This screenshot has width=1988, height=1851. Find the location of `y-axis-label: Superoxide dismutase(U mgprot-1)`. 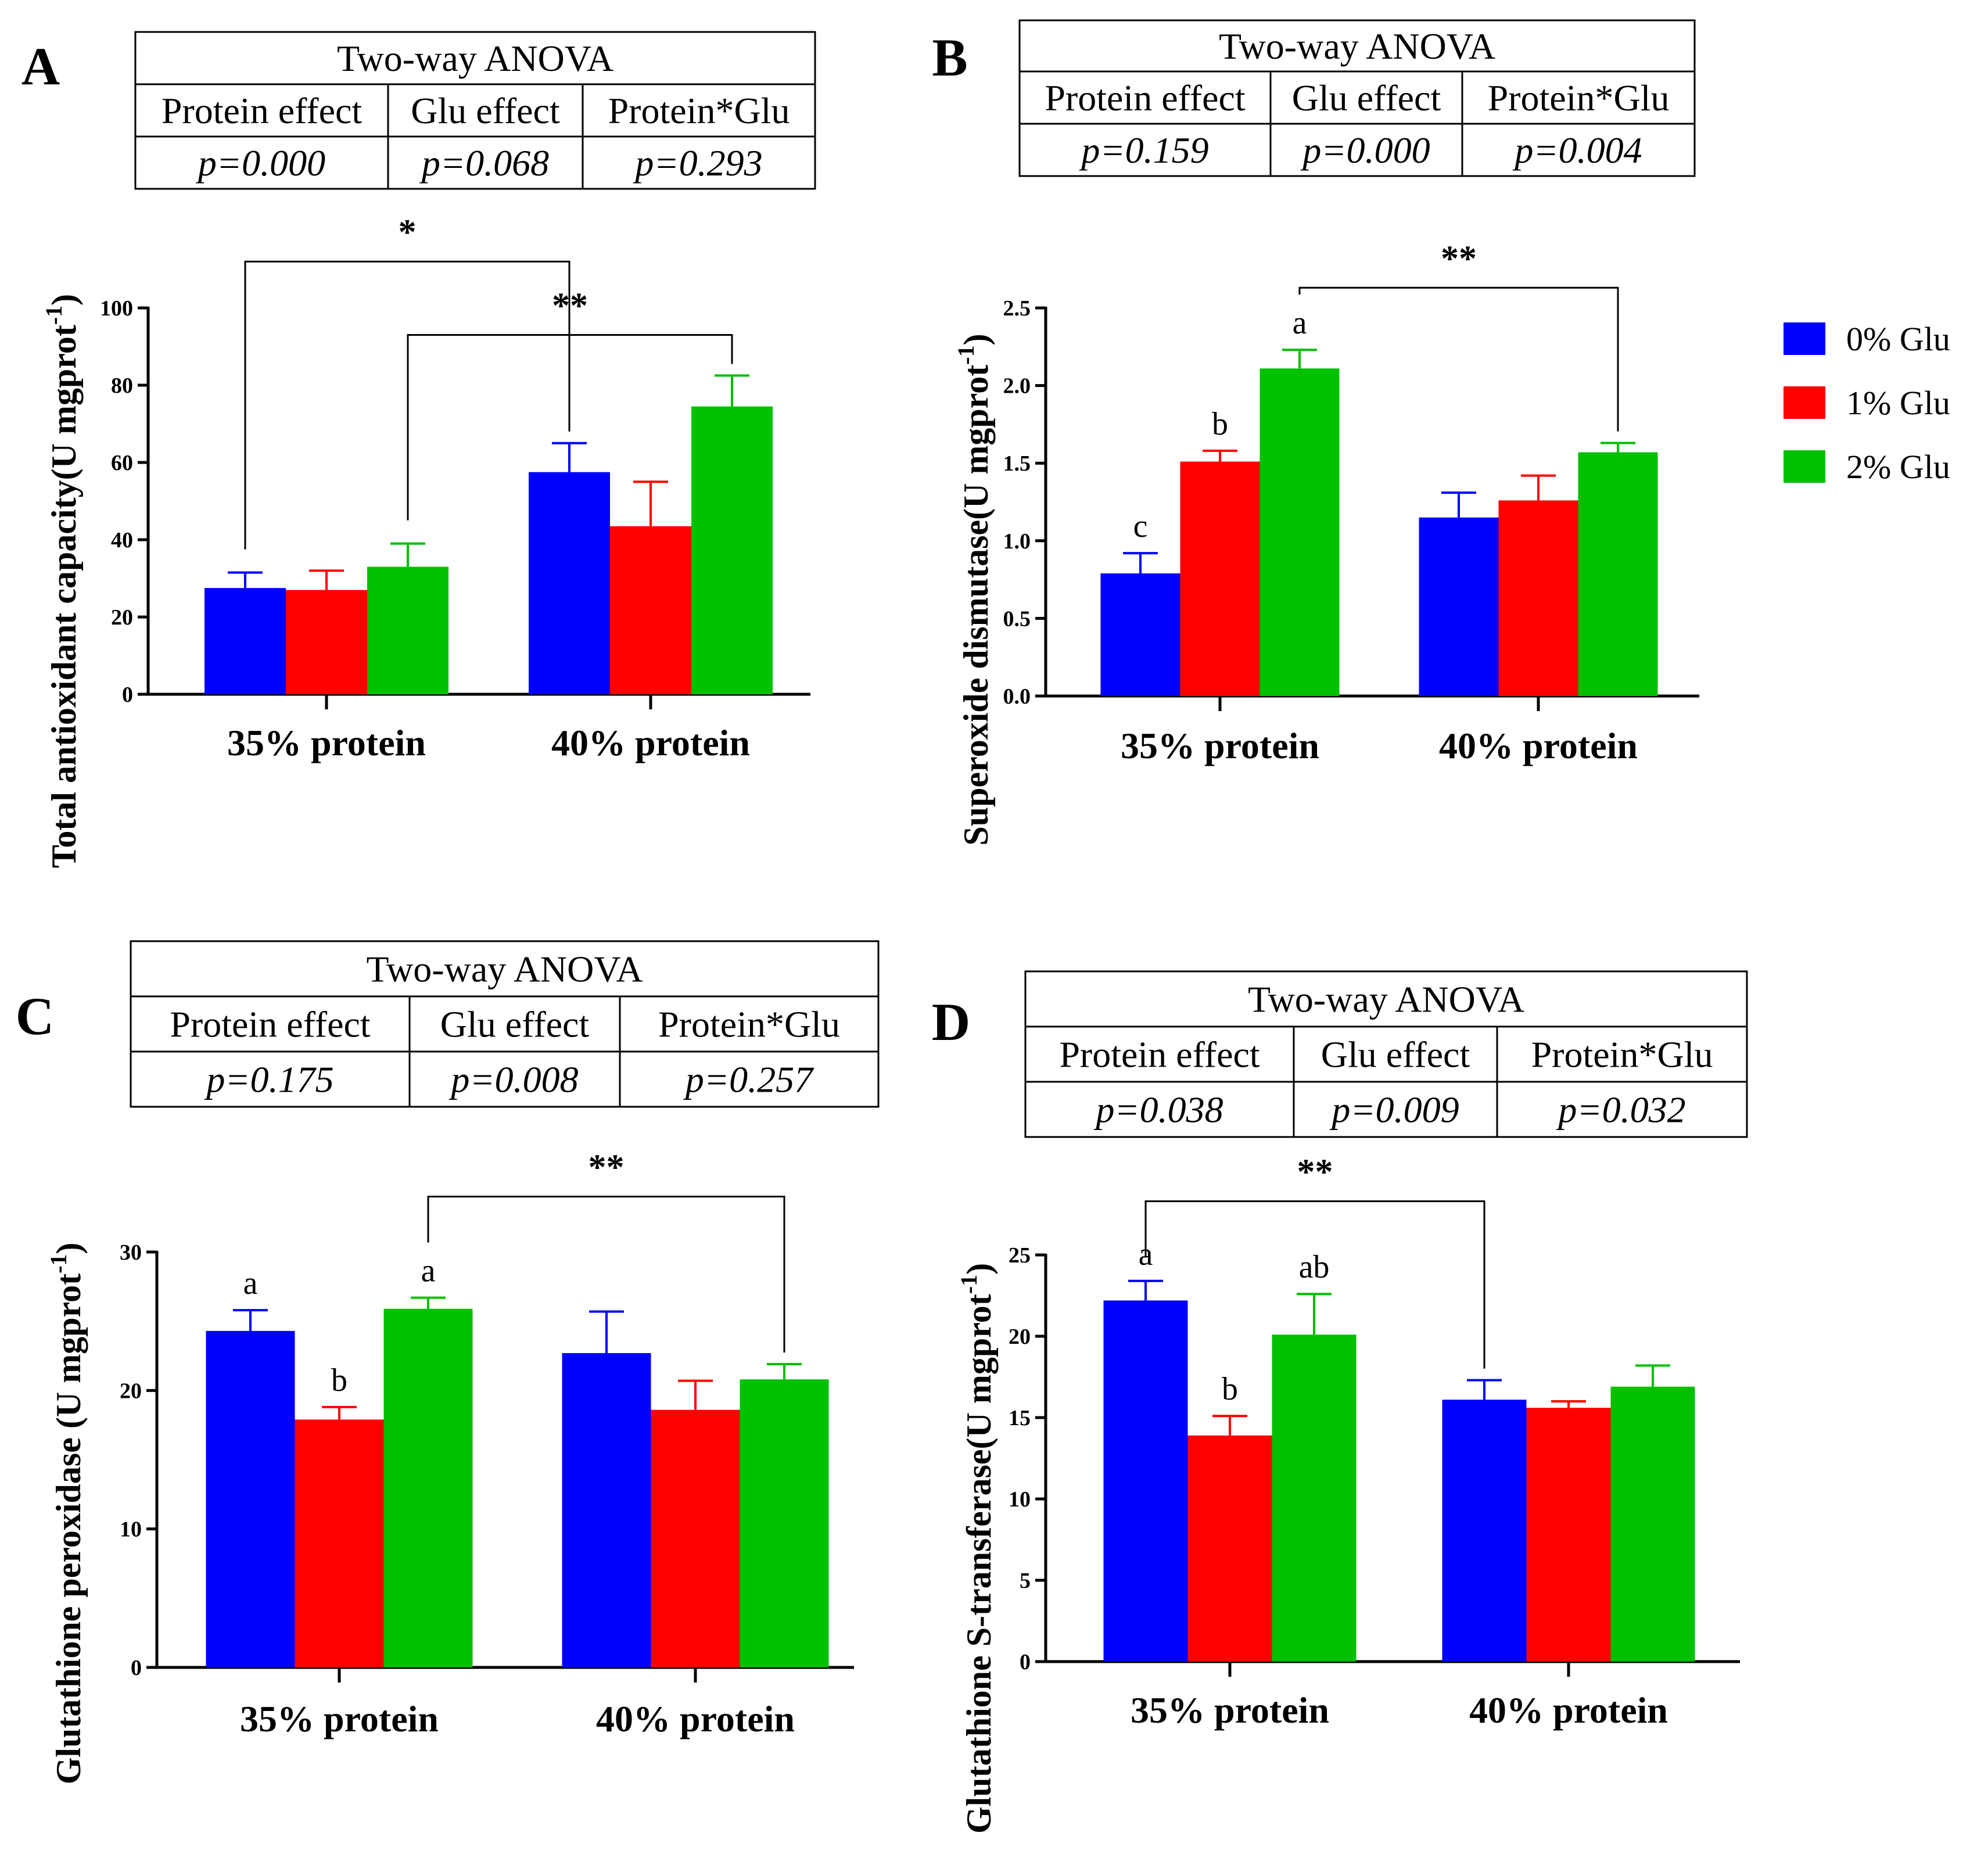

y-axis-label: Superoxide dismutase(U mgprot-1) is located at coordinates (974, 589).